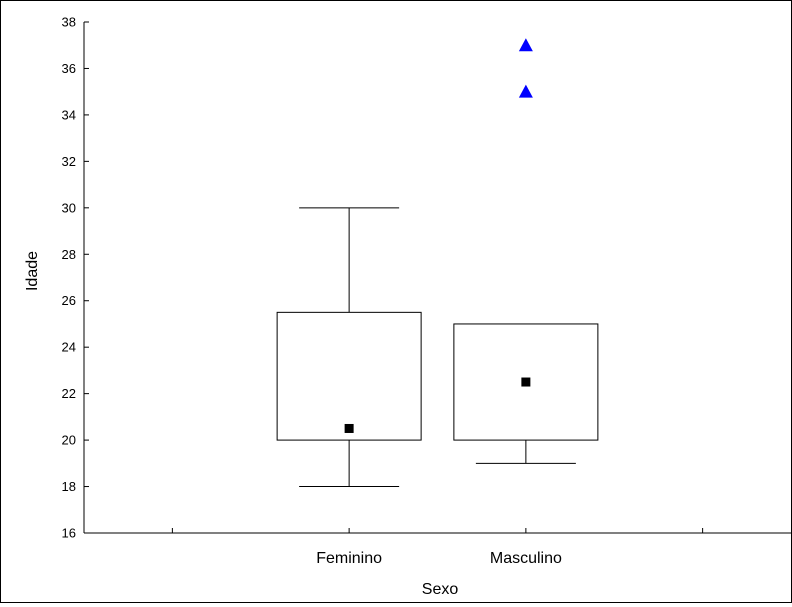 The height and width of the screenshot is (607, 792). Describe the element at coordinates (69, 161) in the screenshot. I see `y-tick-label: 32` at that location.